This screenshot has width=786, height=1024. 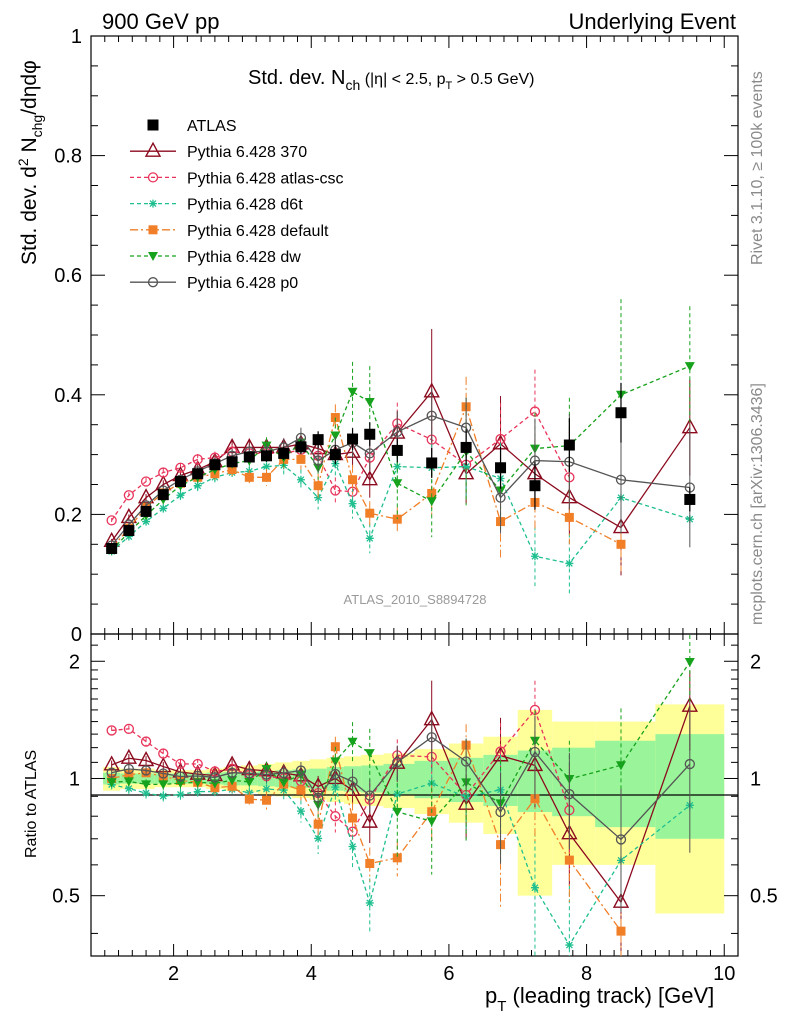 What do you see at coordinates (369, 478) in the screenshot?
I see `series-0-point` at bounding box center [369, 478].